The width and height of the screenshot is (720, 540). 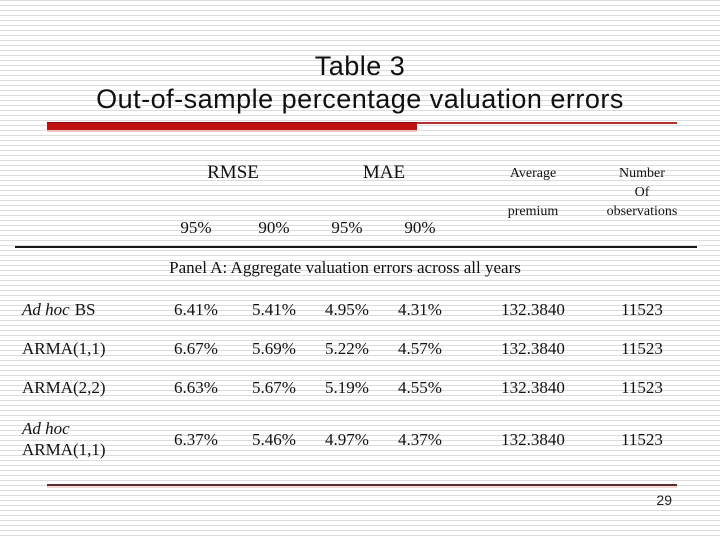 I want to click on column-header-observations: Number Of observations, so click(x=642, y=192).